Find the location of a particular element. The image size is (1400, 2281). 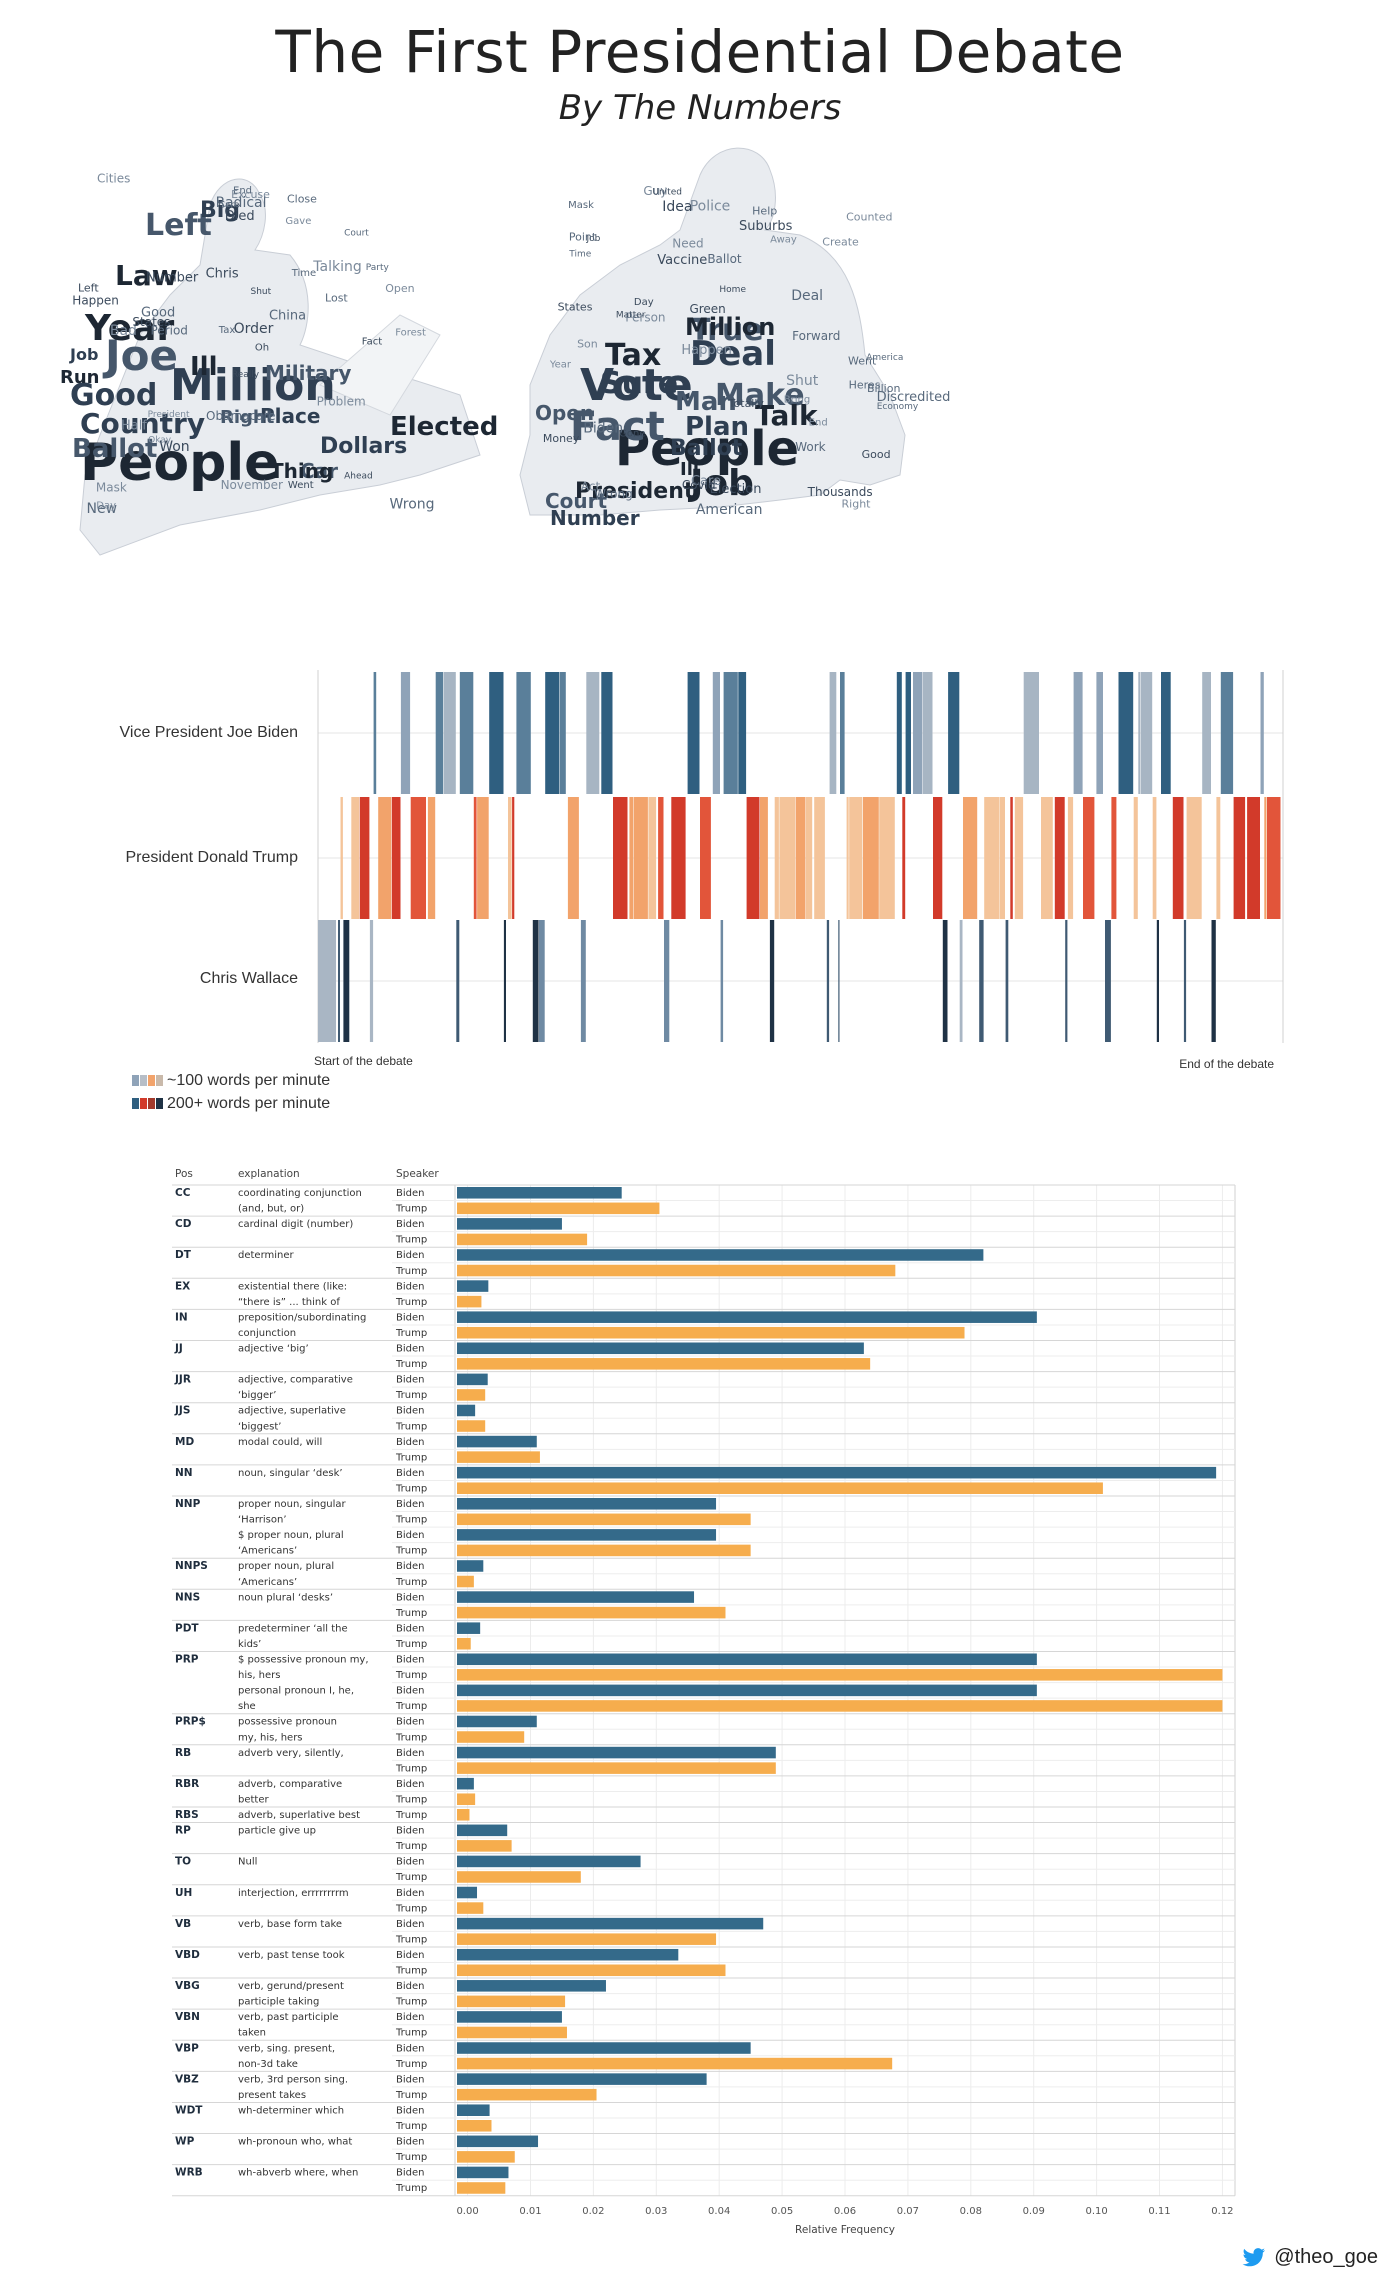

pos-explanation: adjective ‘big’ is located at coordinates (273, 1349).